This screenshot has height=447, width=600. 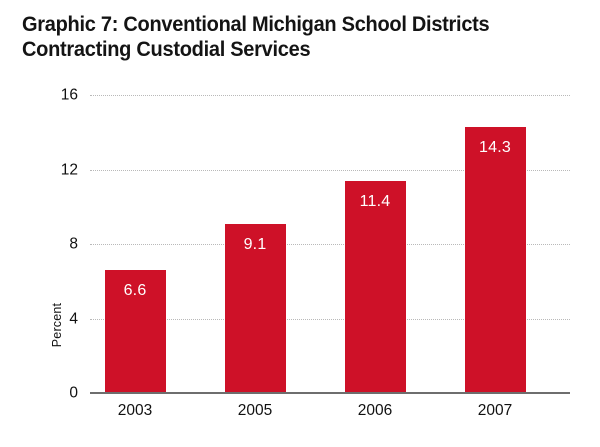 I want to click on y-tick-label-4: 4, so click(x=73, y=318).